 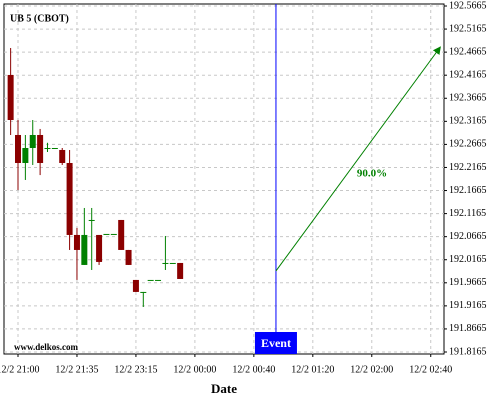 What do you see at coordinates (467, 213) in the screenshot?
I see `y-tick-label: 192.1165` at bounding box center [467, 213].